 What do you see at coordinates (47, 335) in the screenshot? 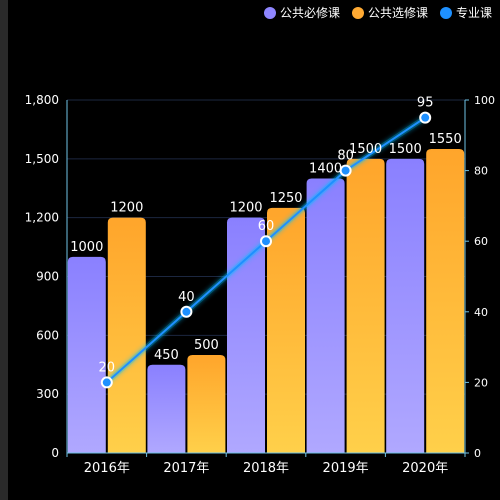
I see `y-left-tick-label: 600` at bounding box center [47, 335].